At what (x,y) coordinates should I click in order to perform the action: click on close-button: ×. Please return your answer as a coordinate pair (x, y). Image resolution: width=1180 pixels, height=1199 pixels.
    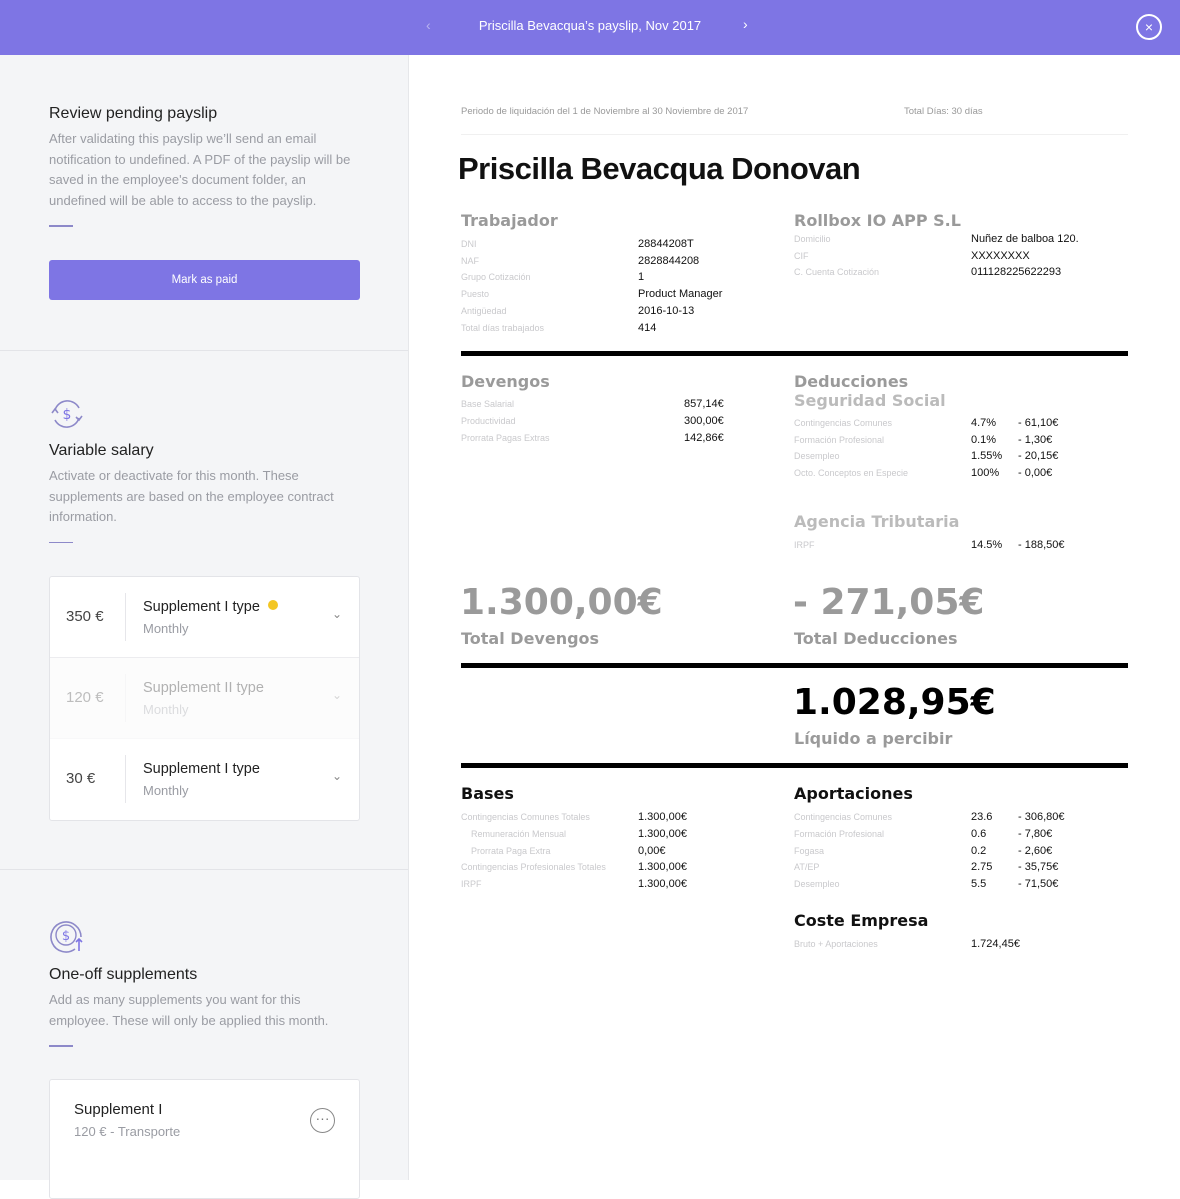
    Looking at the image, I should click on (1149, 27).